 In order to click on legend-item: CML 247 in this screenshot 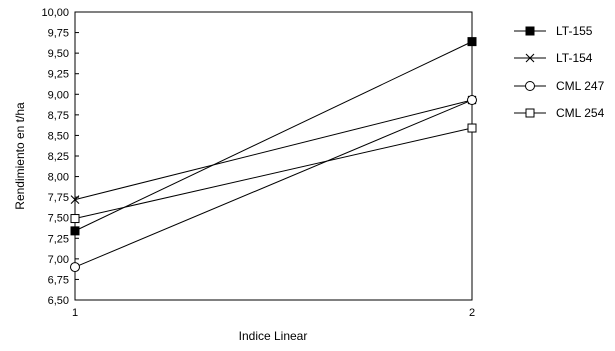, I will do `click(559, 86)`.